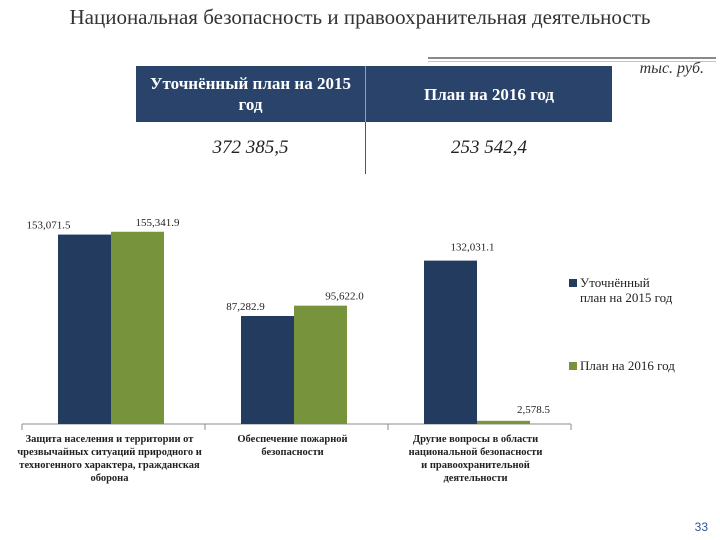  What do you see at coordinates (671, 68) in the screenshot?
I see `unit-label: тыс. руб.` at bounding box center [671, 68].